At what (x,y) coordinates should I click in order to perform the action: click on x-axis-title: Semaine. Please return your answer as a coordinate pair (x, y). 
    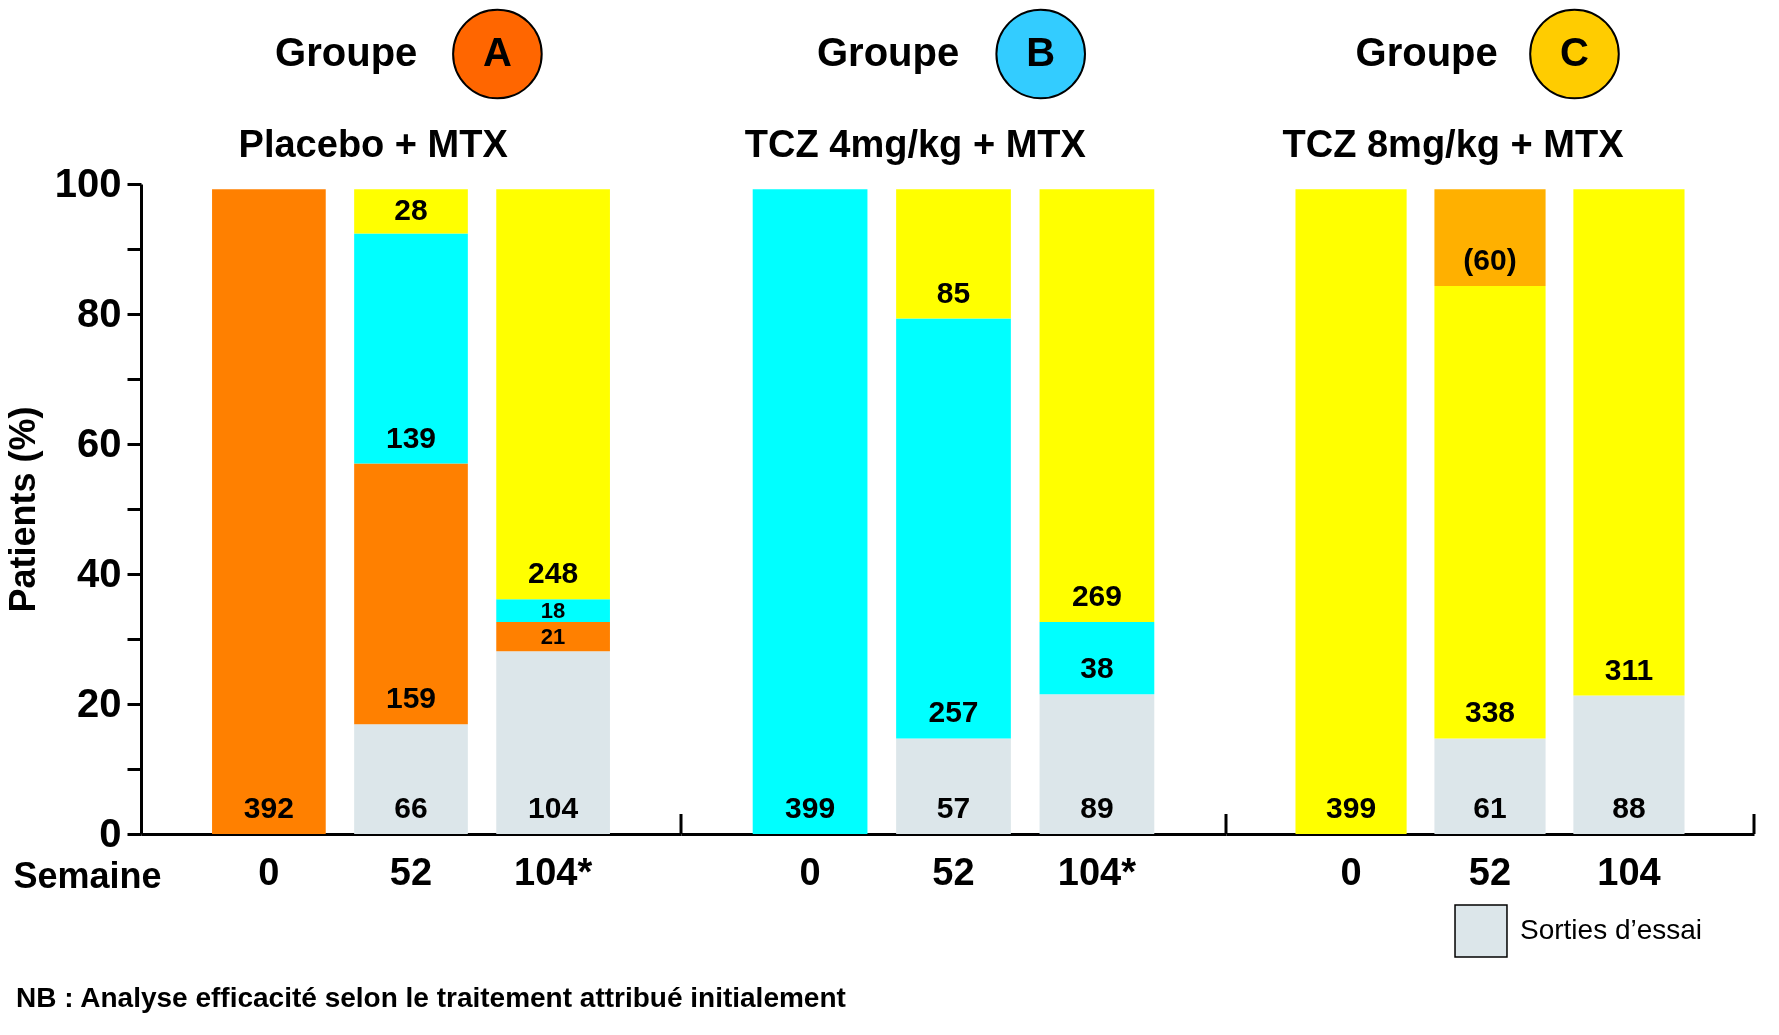
    Looking at the image, I should click on (87, 875).